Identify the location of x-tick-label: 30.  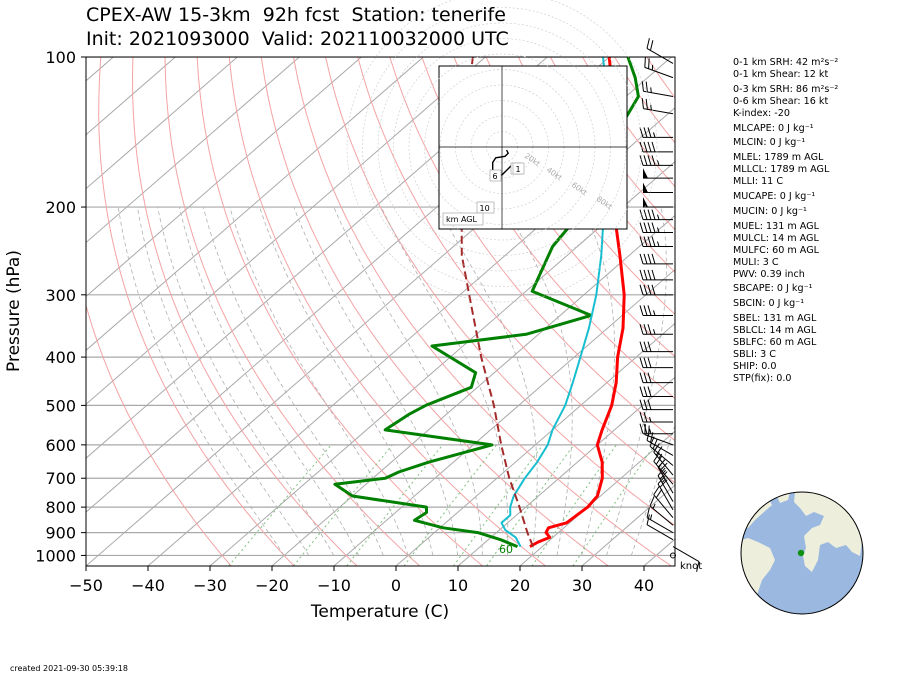
(582, 585).